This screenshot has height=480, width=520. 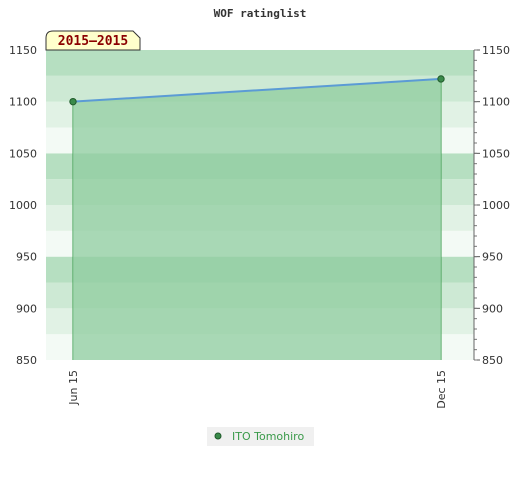 I want to click on y-tick-label-left: 1050, so click(x=23, y=153).